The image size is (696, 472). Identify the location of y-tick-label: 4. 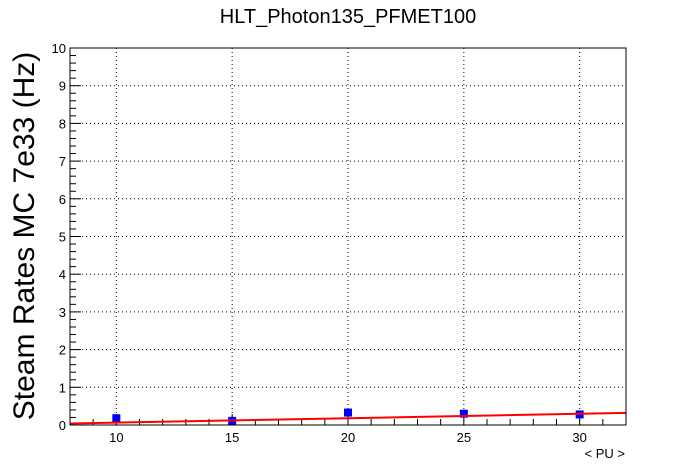
(62, 274).